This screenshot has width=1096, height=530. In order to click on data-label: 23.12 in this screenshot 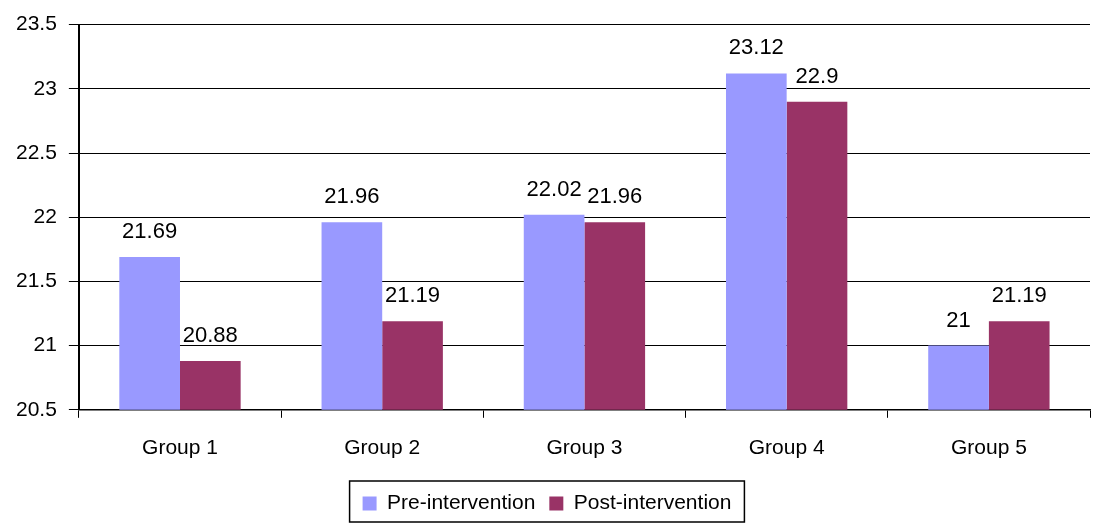, I will do `click(756, 47)`.